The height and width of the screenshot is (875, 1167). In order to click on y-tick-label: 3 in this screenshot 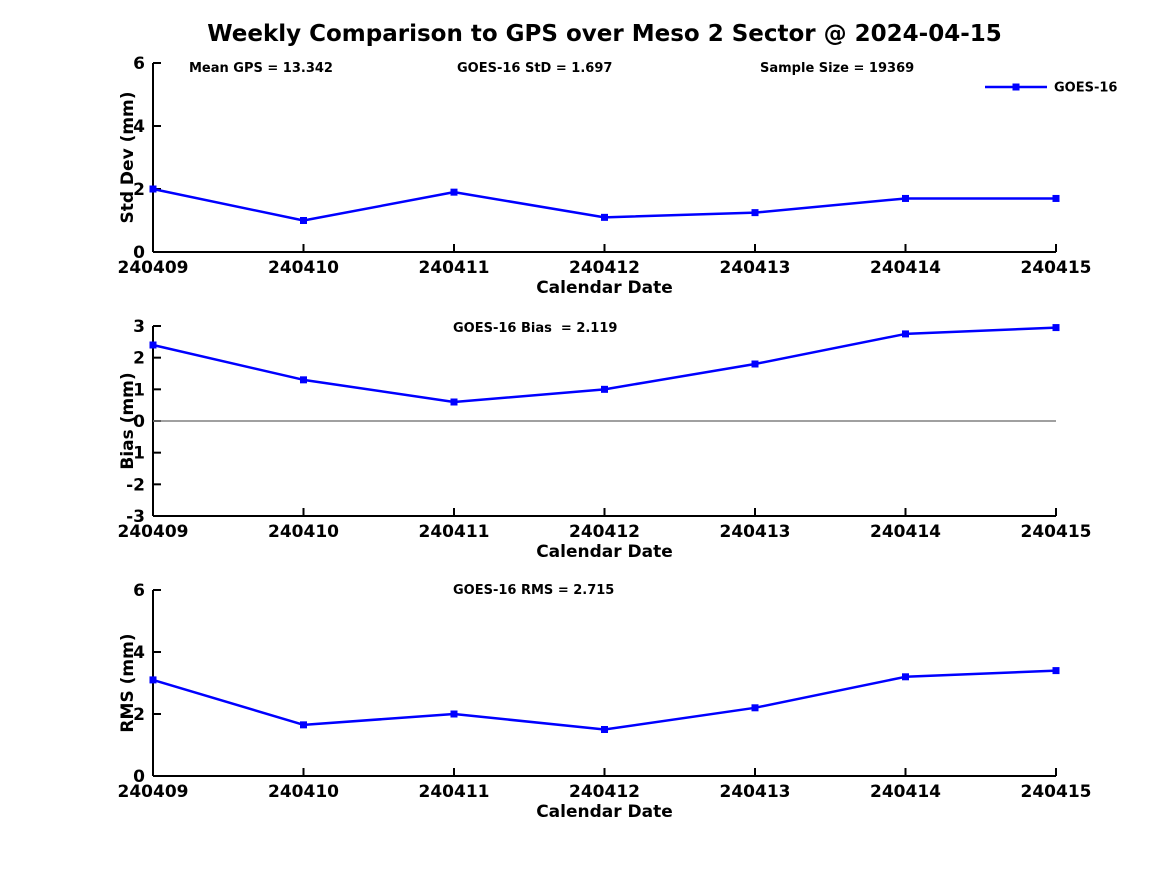, I will do `click(139, 327)`.